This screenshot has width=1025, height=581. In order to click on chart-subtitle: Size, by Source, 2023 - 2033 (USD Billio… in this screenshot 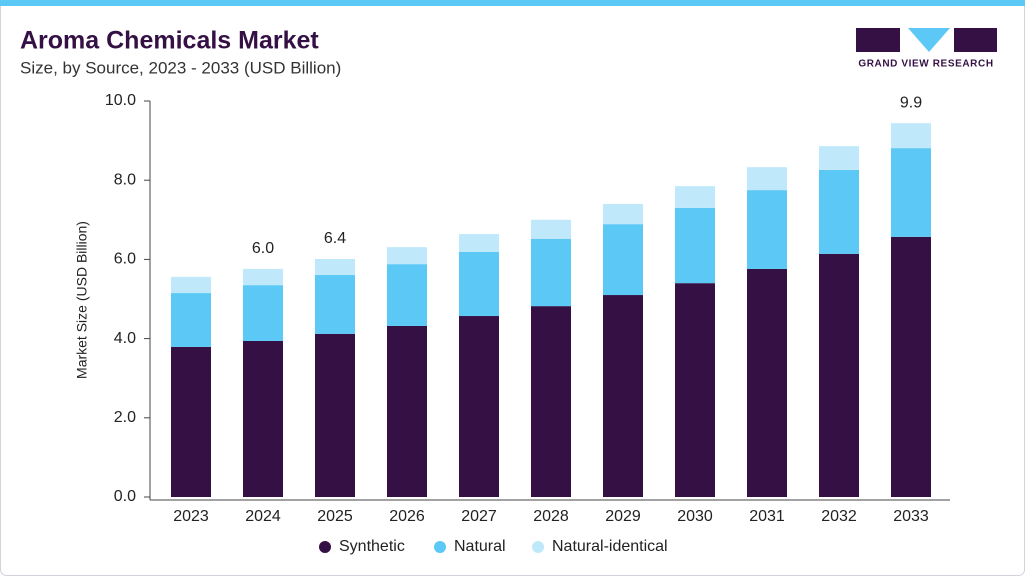, I will do `click(180, 67)`.